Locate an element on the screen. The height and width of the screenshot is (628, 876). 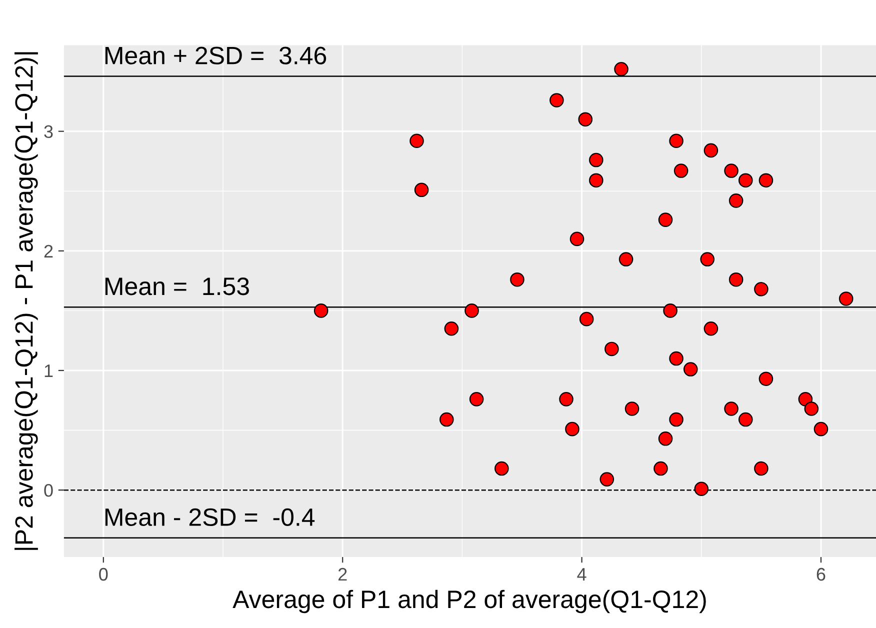
y-tick-label: 2 is located at coordinates (48, 251).